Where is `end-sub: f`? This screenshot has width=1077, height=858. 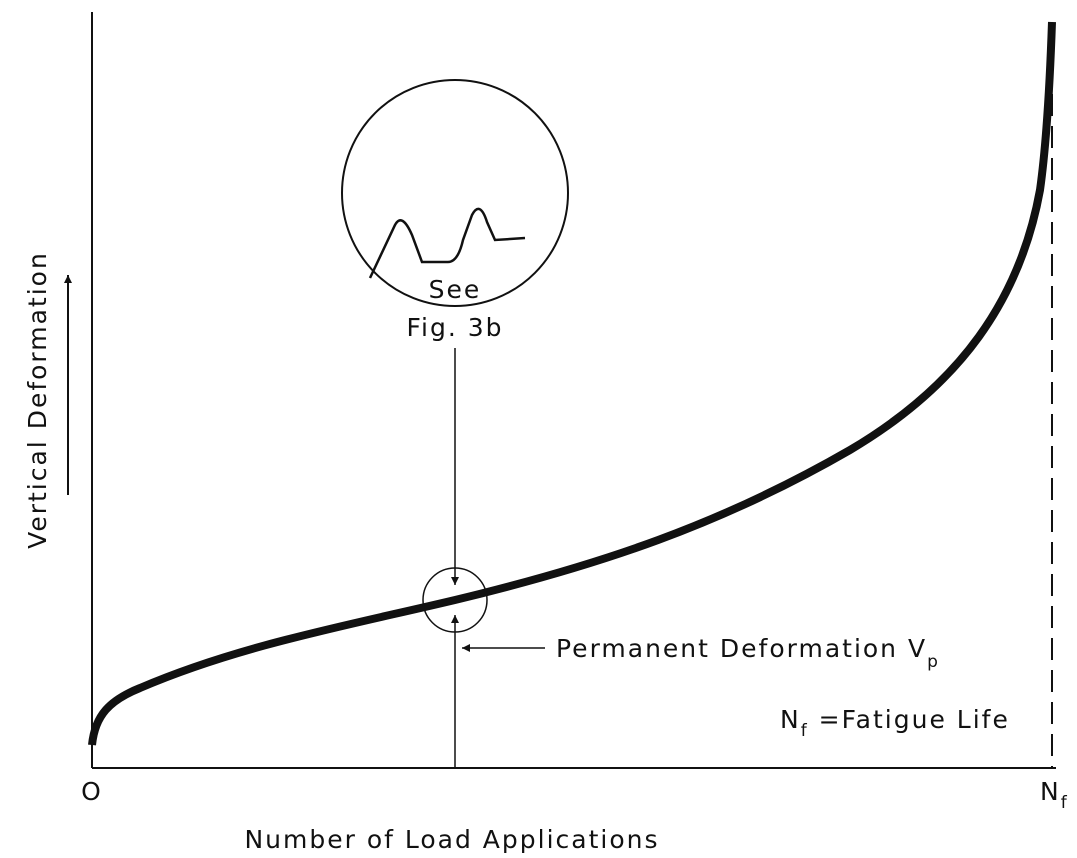
end-sub: f is located at coordinates (1065, 803).